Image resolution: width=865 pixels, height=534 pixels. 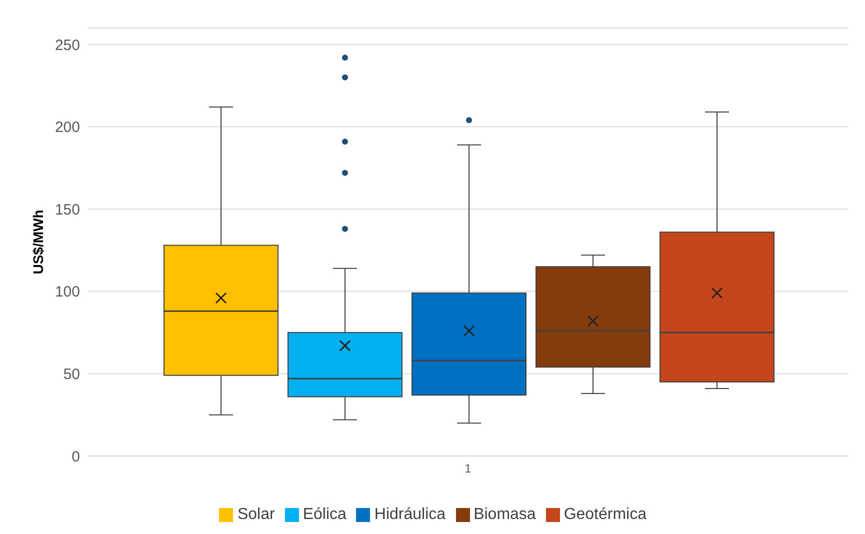 I want to click on y-tick-label: 250, so click(x=67, y=45).